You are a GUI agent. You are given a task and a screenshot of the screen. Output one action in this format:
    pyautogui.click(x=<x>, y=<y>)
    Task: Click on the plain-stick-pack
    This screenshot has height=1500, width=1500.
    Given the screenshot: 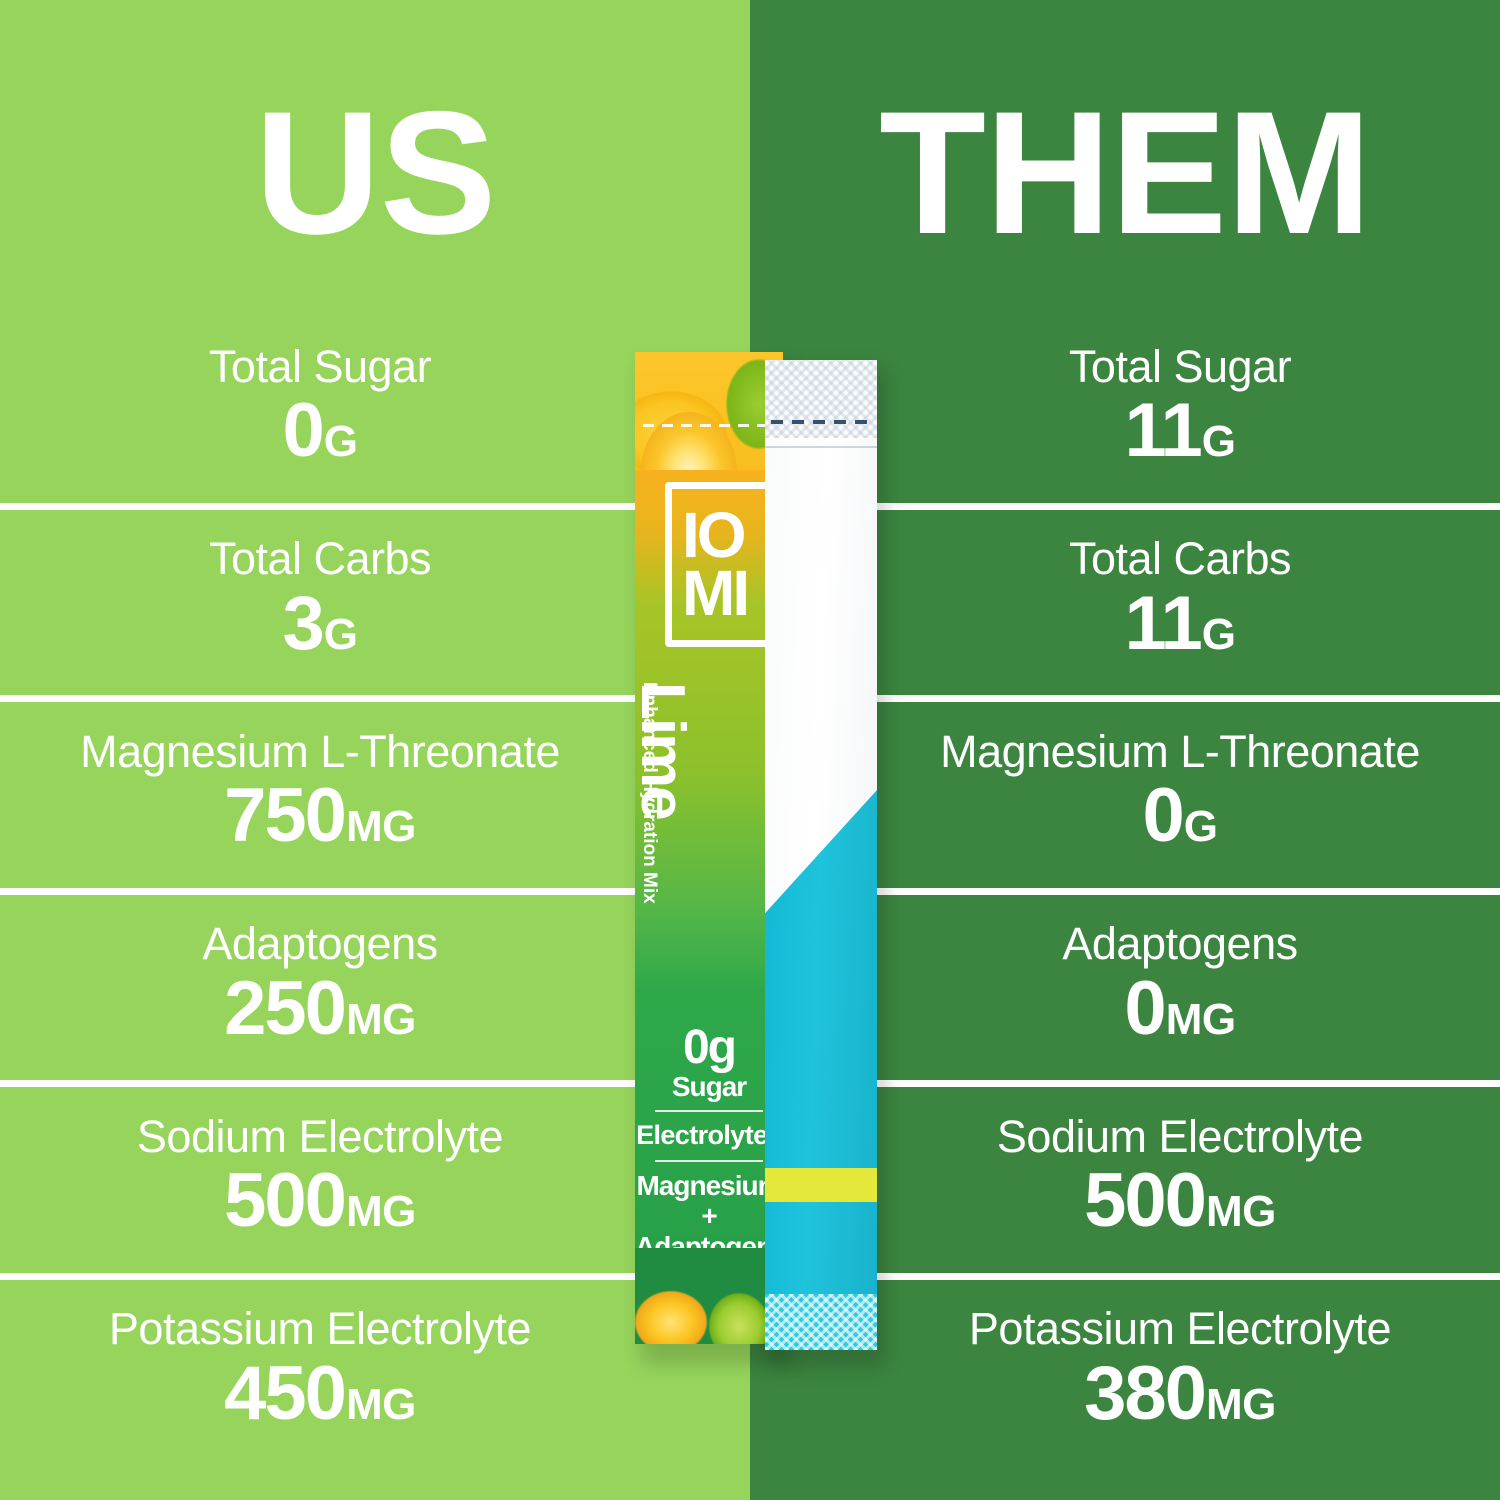 What is the action you would take?
    pyautogui.click(x=821, y=855)
    